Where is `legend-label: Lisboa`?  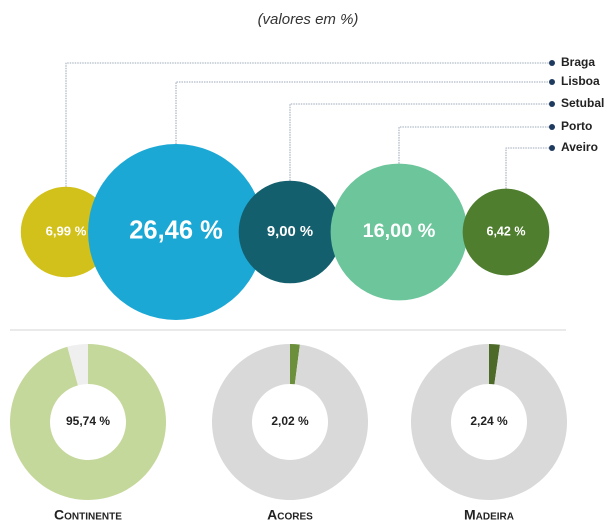
legend-label: Lisboa is located at coordinates (580, 81).